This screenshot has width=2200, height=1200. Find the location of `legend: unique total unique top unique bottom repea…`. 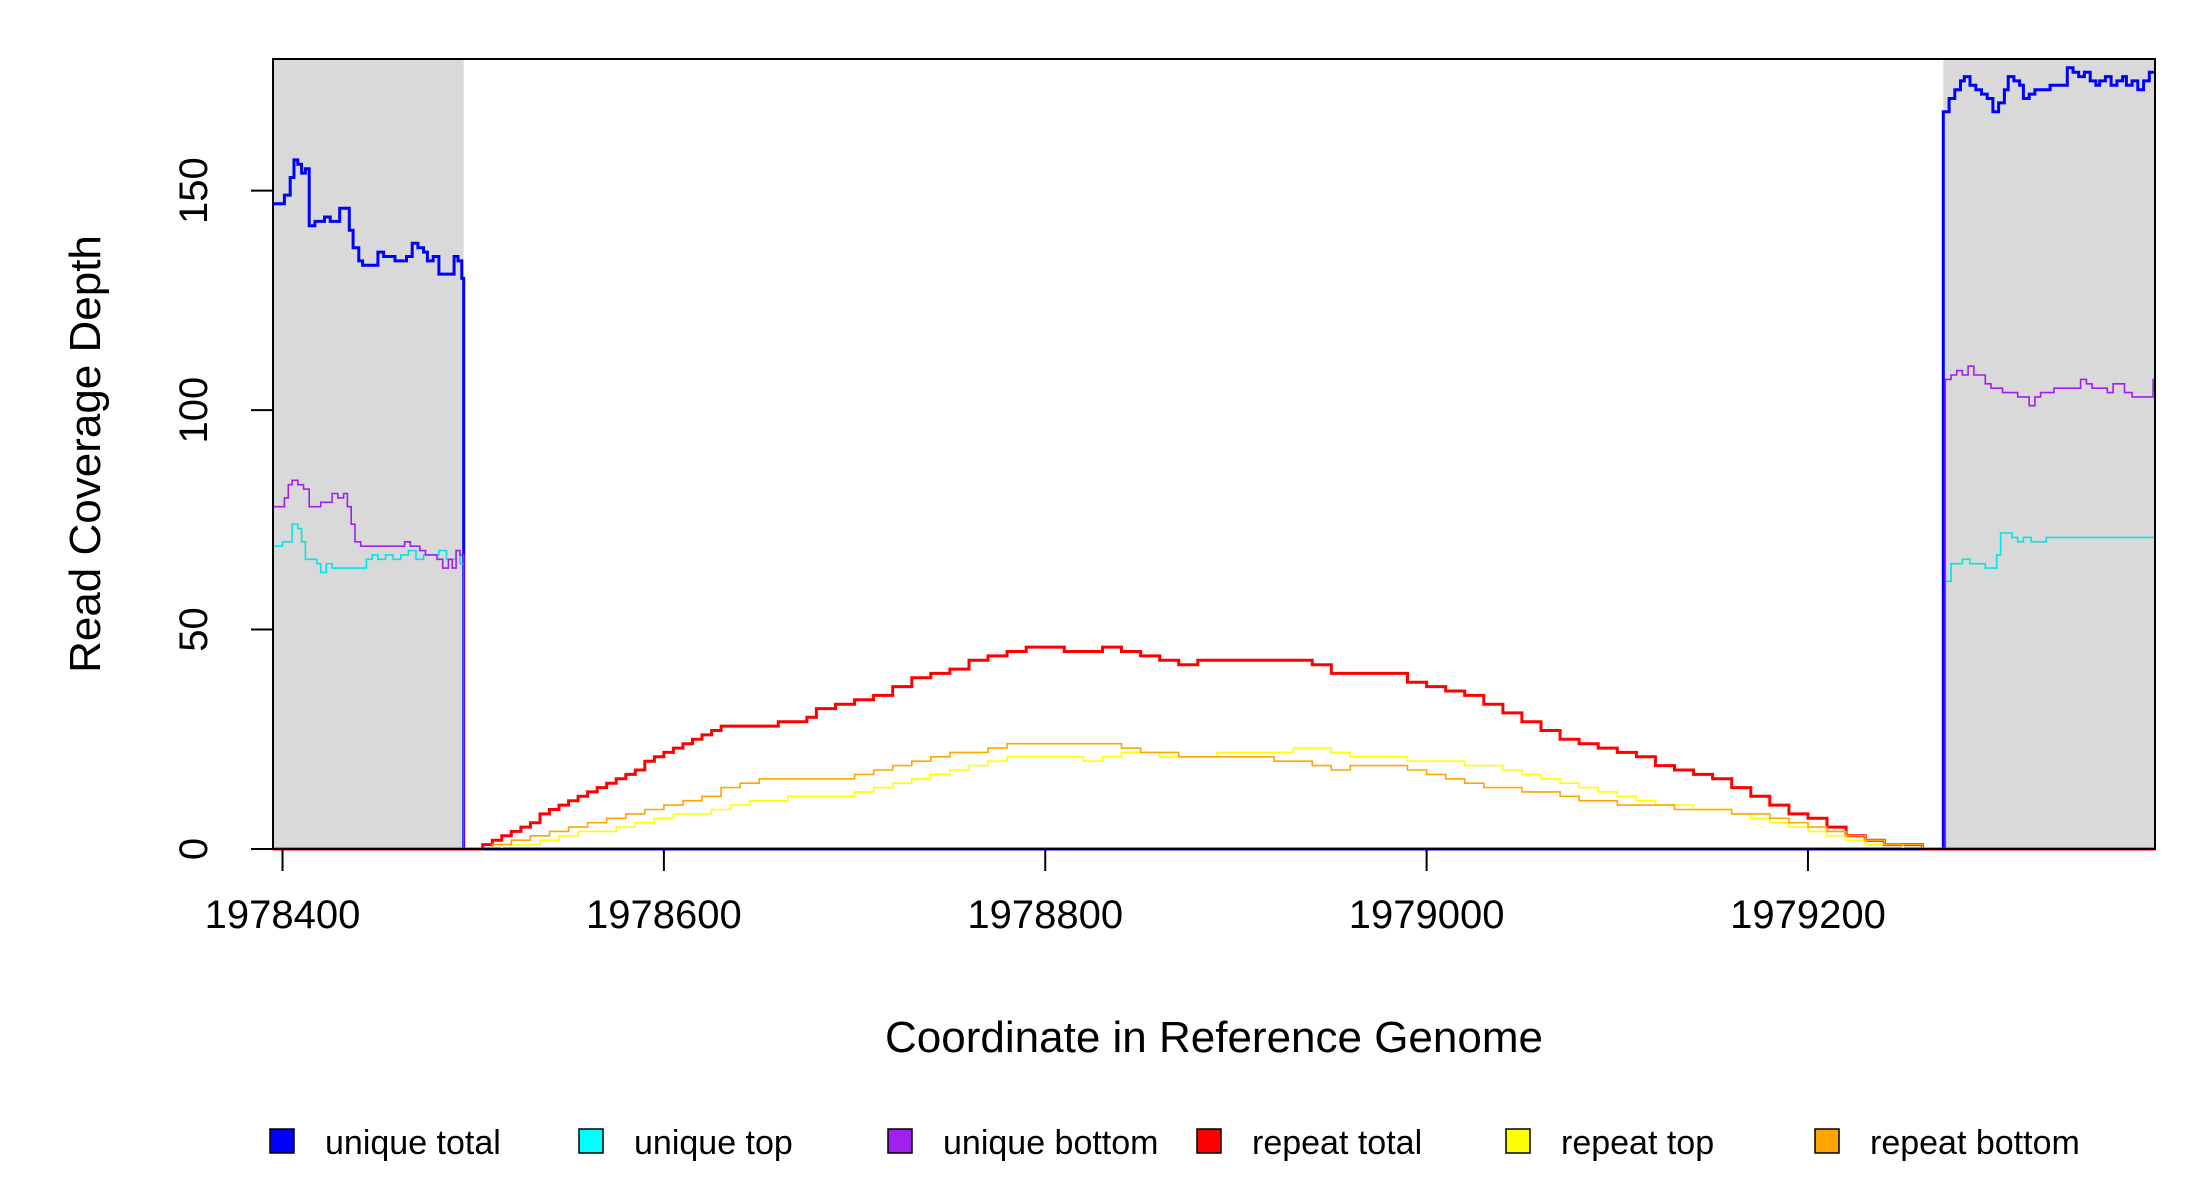

legend: unique total unique top unique bottom repea… is located at coordinates (1174, 1143).